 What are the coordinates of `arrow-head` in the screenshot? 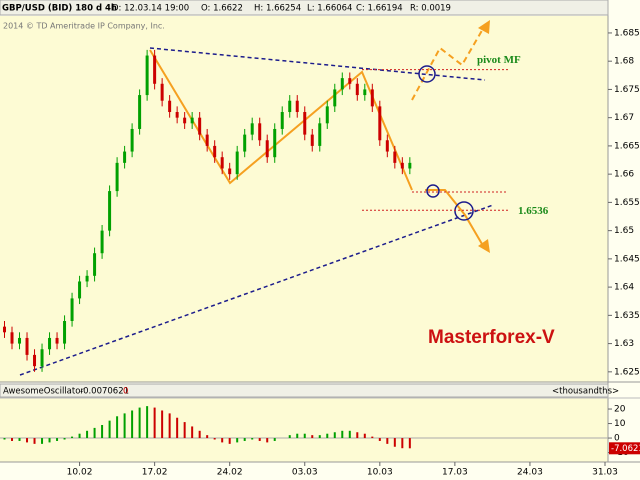 It's located at (484, 27).